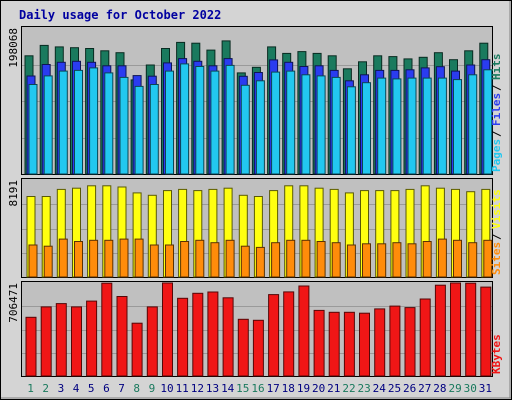 The height and width of the screenshot is (400, 512). What do you see at coordinates (91, 388) in the screenshot?
I see `x-tick-label: 5` at bounding box center [91, 388].